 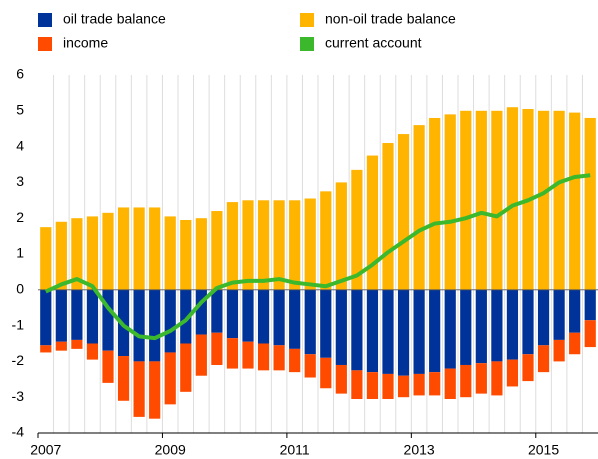 What do you see at coordinates (20, 217) in the screenshot?
I see `y-tick-label: 2` at bounding box center [20, 217].